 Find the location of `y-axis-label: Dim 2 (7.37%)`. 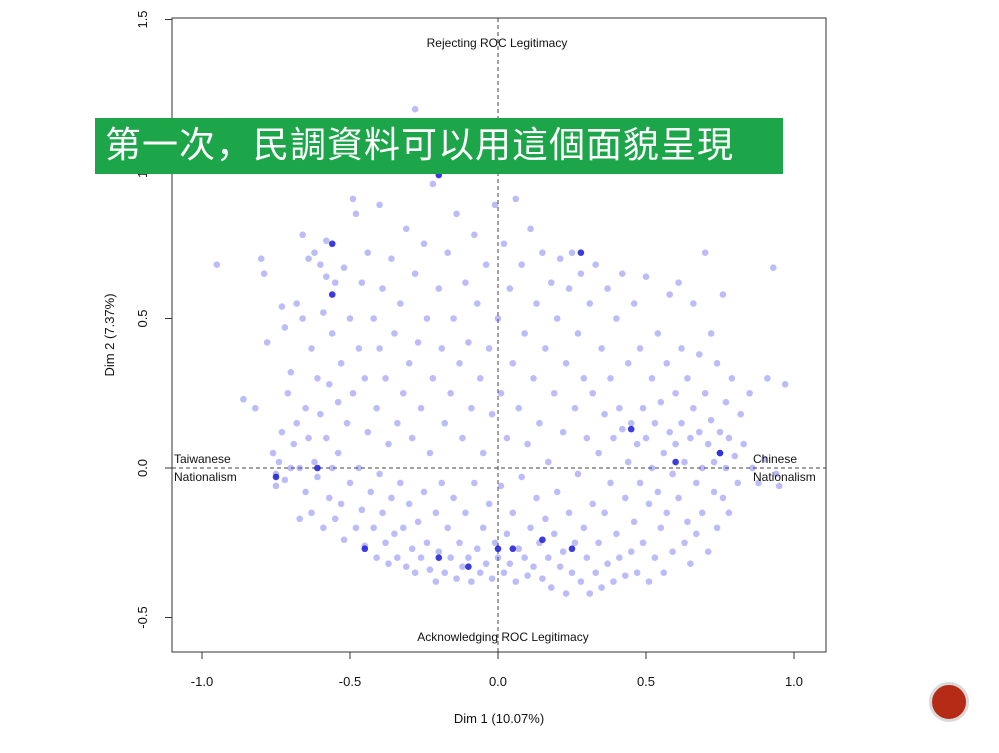

y-axis-label: Dim 2 (7.37%) is located at coordinates (109, 334).